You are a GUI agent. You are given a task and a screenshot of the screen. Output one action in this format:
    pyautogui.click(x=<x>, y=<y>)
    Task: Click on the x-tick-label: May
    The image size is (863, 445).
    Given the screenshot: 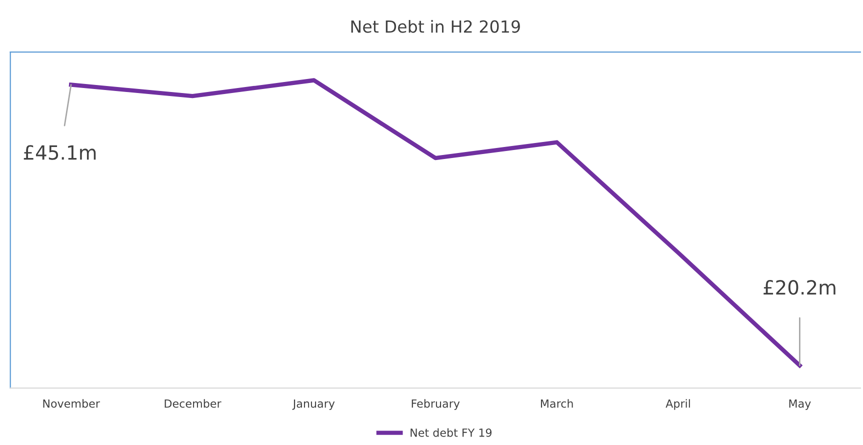 What is the action you would take?
    pyautogui.click(x=800, y=404)
    